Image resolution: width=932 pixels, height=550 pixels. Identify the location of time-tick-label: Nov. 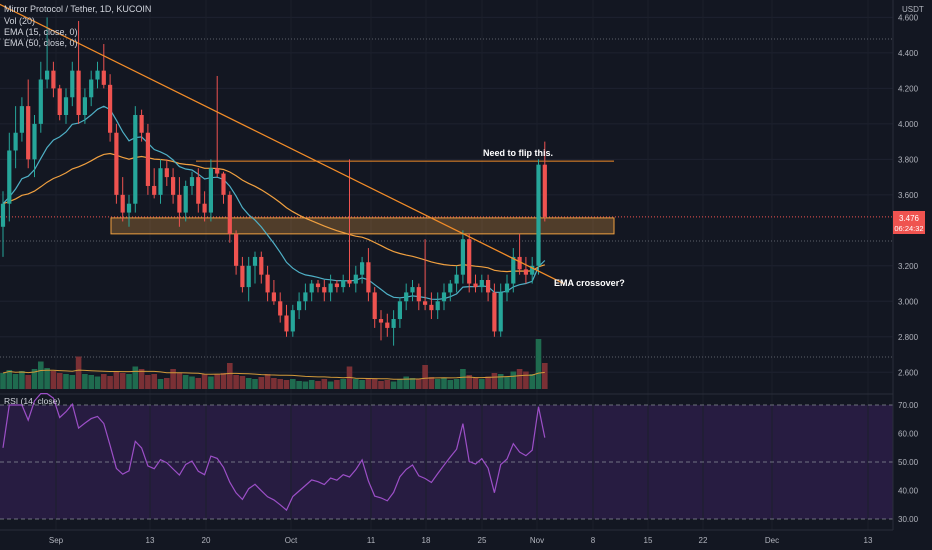
(537, 540).